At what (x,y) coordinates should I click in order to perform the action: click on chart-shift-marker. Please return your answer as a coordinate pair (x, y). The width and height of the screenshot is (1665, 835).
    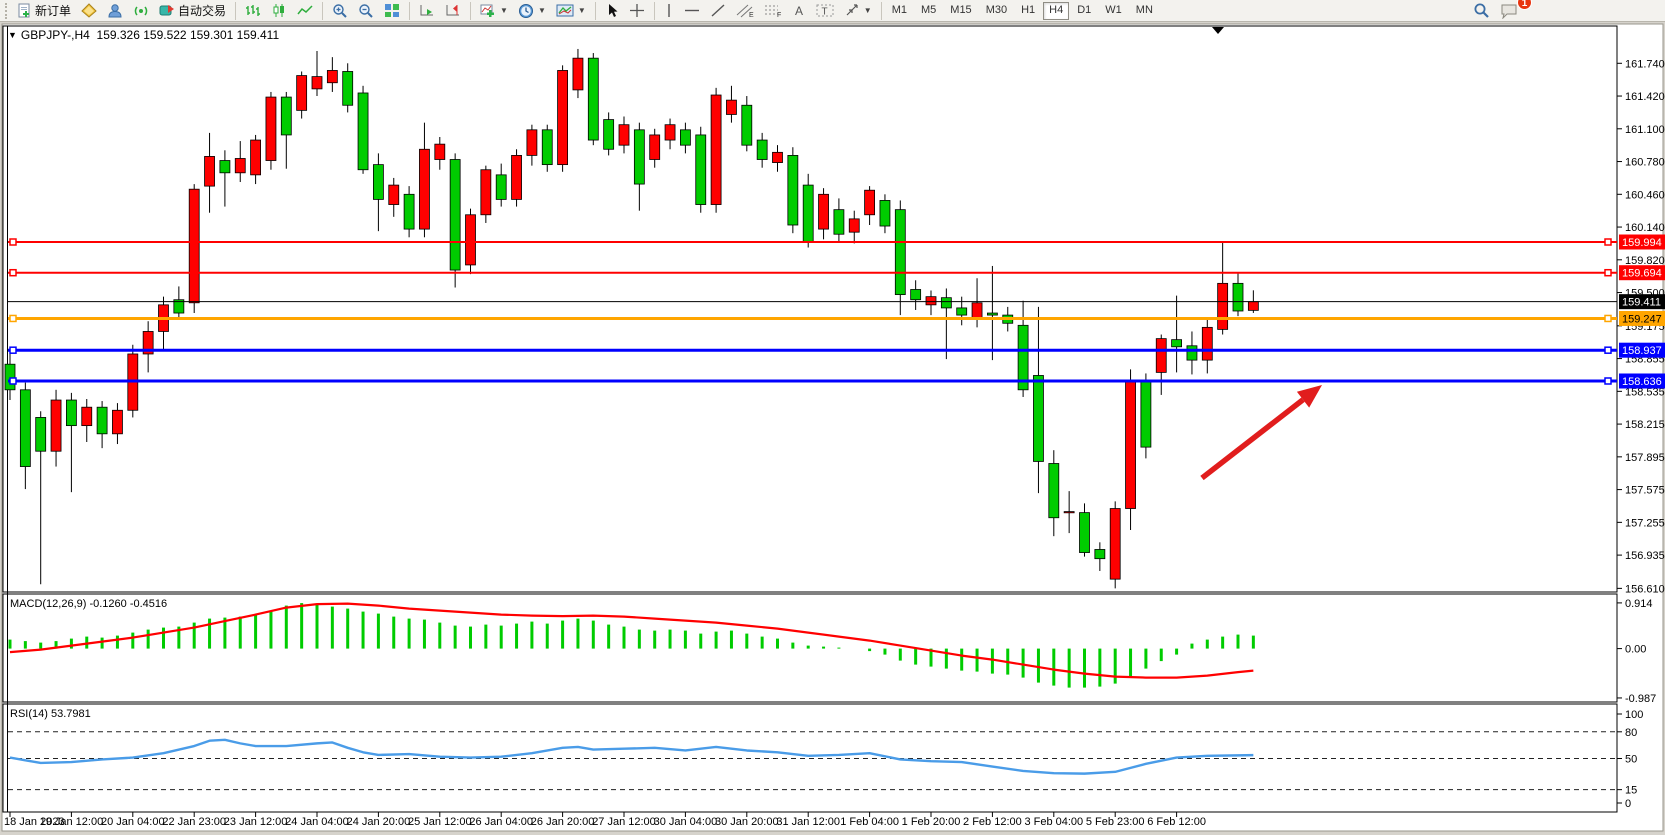
    Looking at the image, I should click on (1218, 30).